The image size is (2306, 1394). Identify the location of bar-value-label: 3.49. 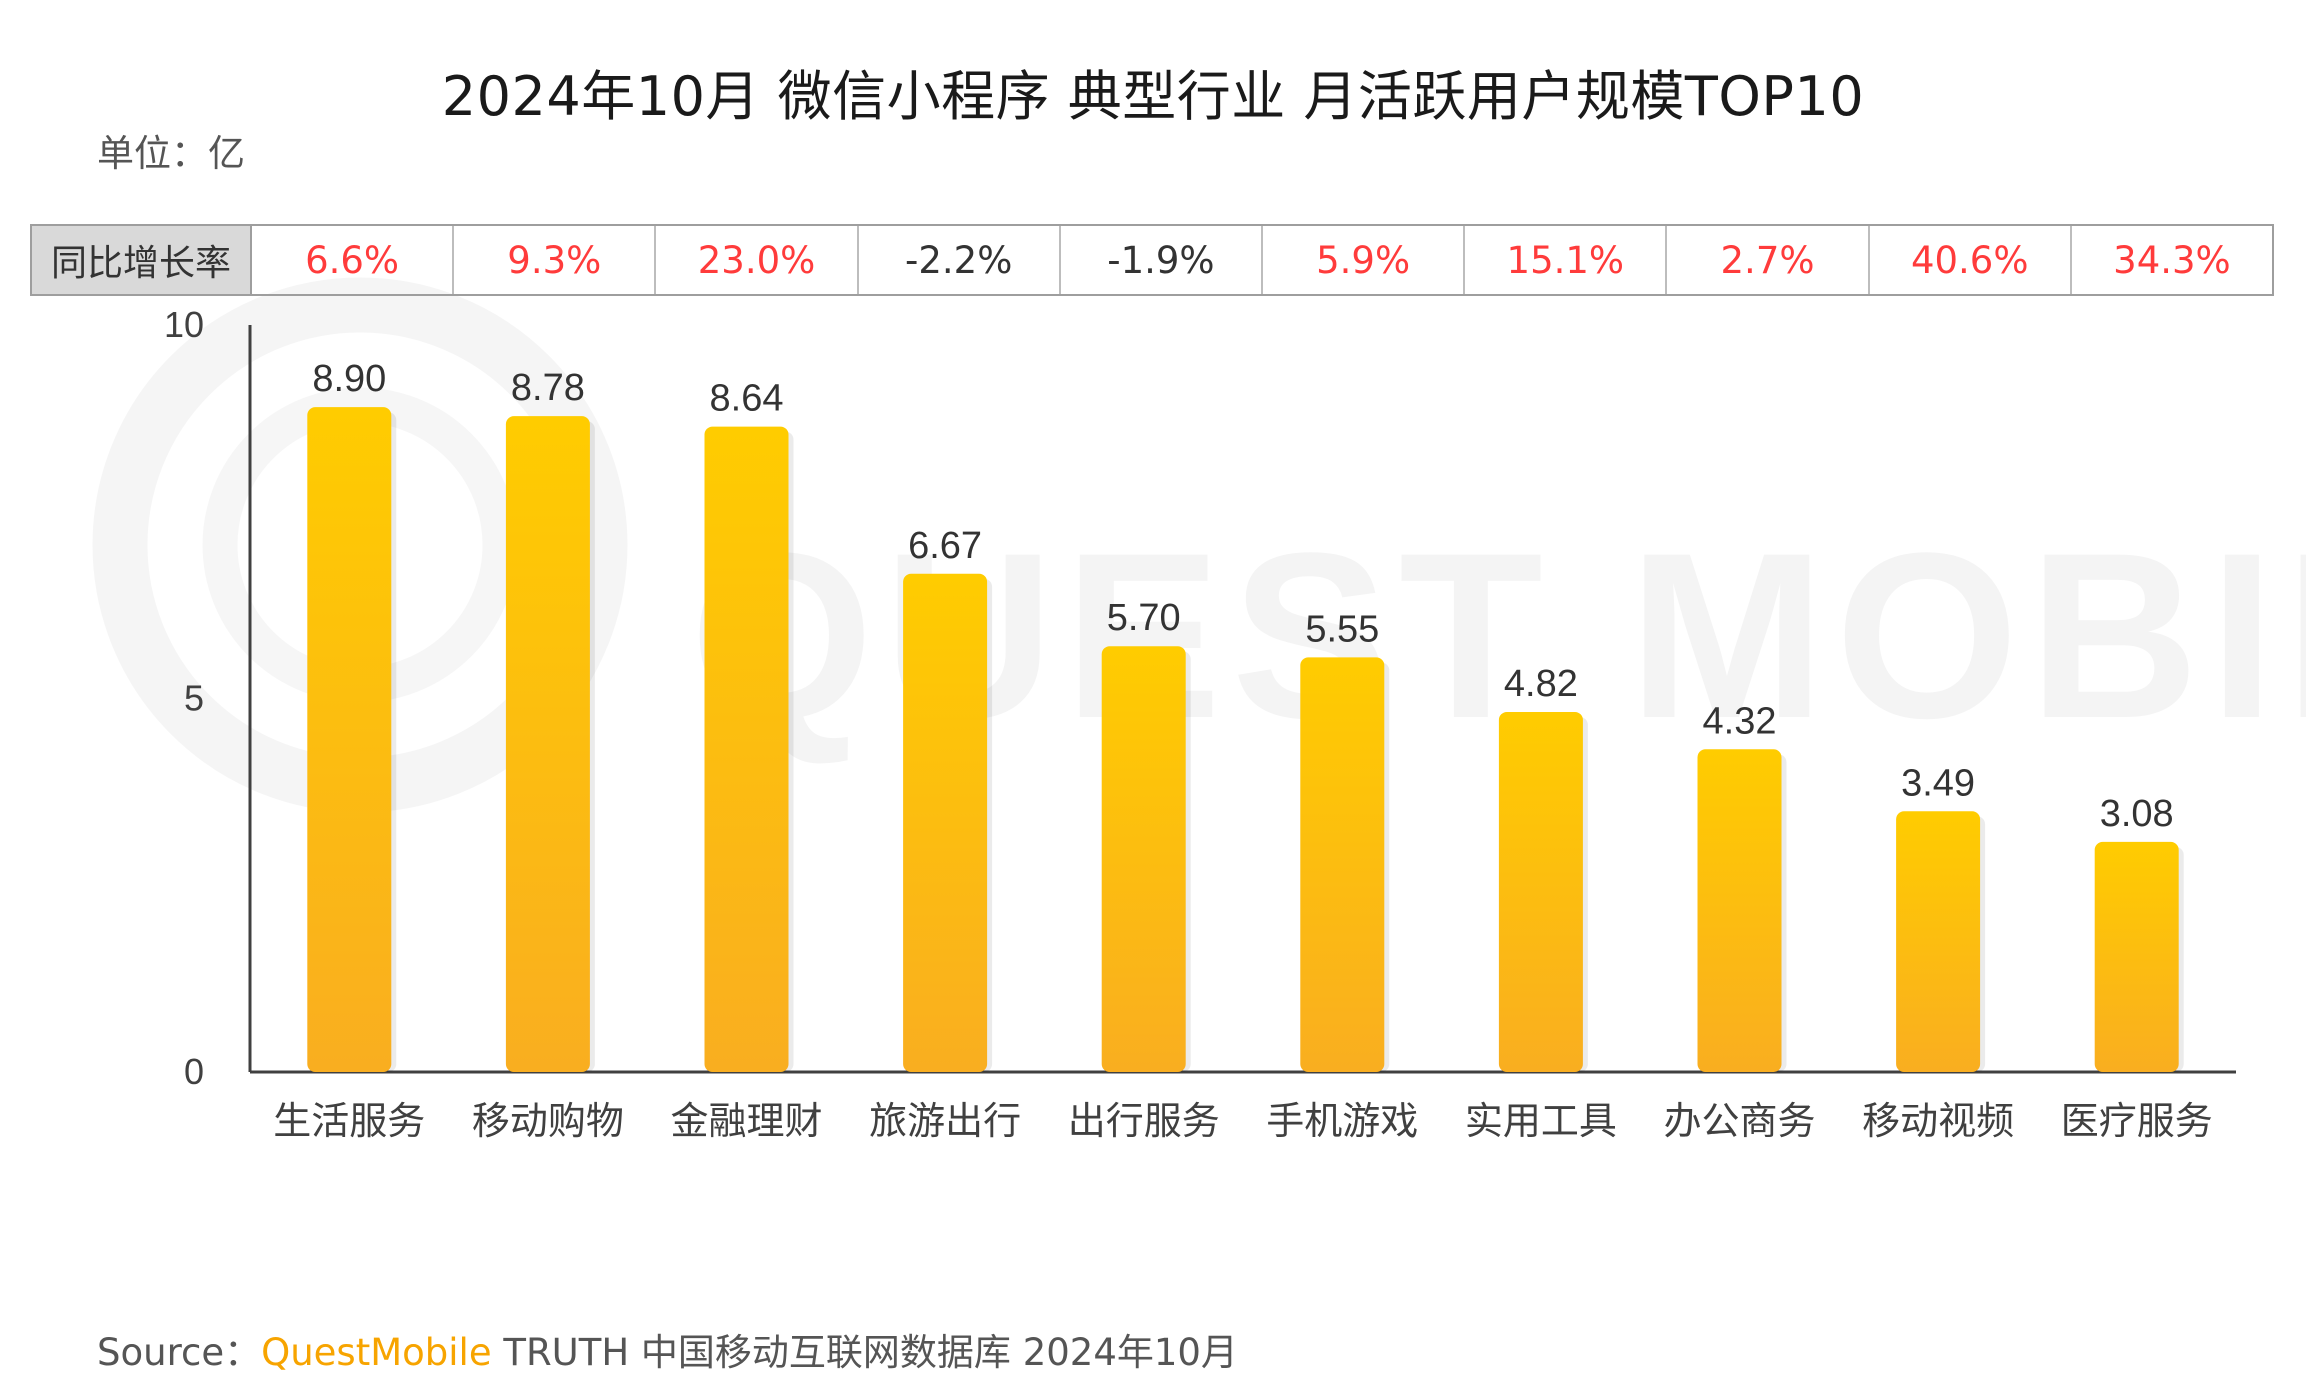
(1938, 783).